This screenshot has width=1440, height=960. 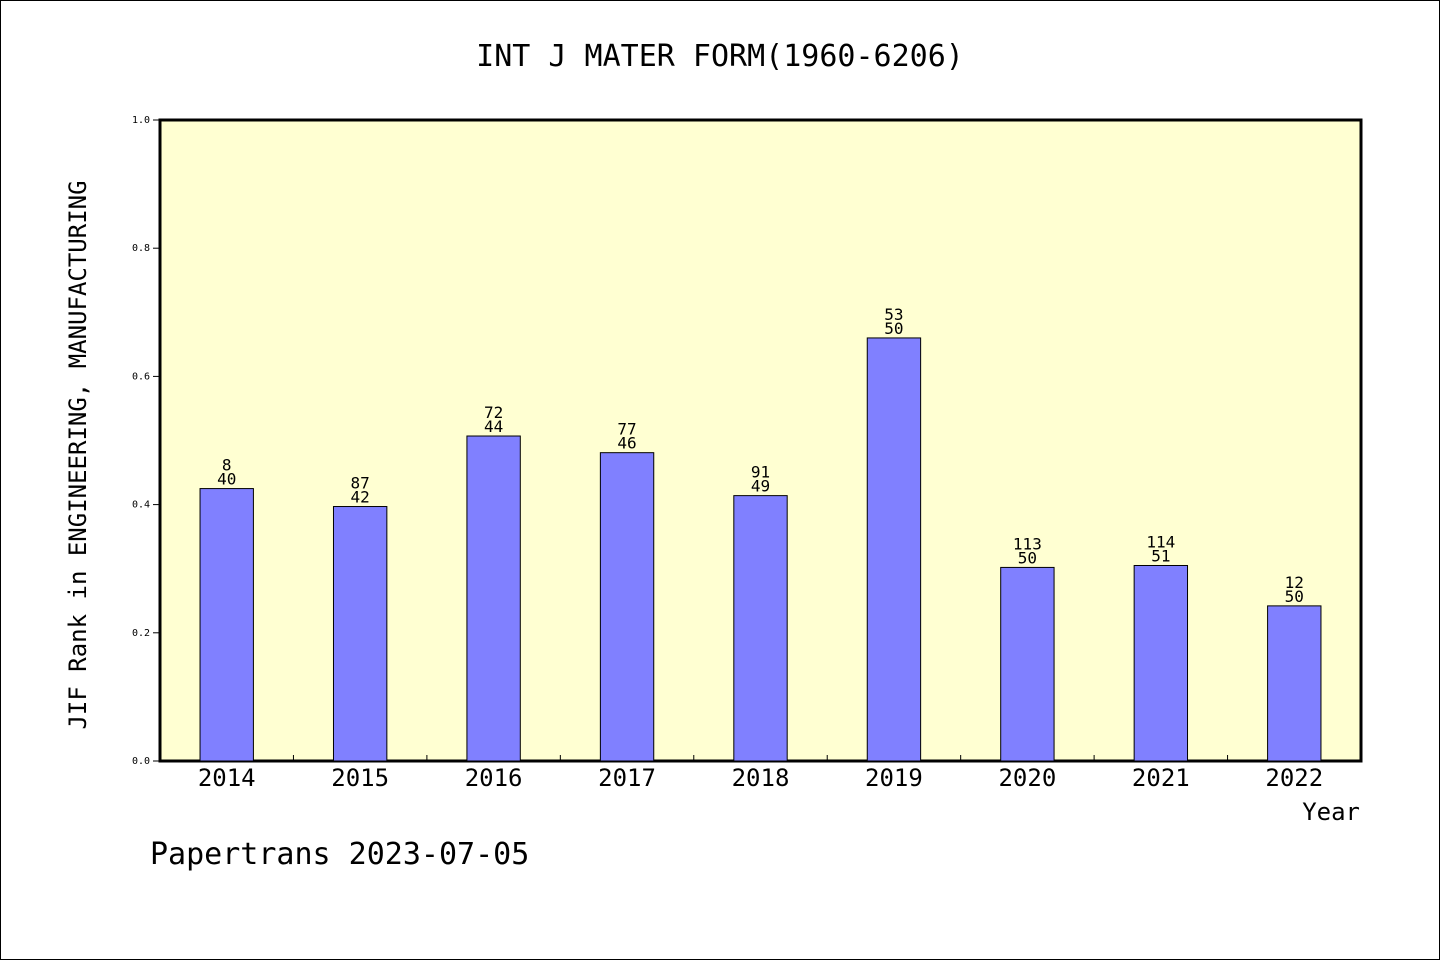 What do you see at coordinates (227, 465) in the screenshot?
I see `rank-label-2014: 8` at bounding box center [227, 465].